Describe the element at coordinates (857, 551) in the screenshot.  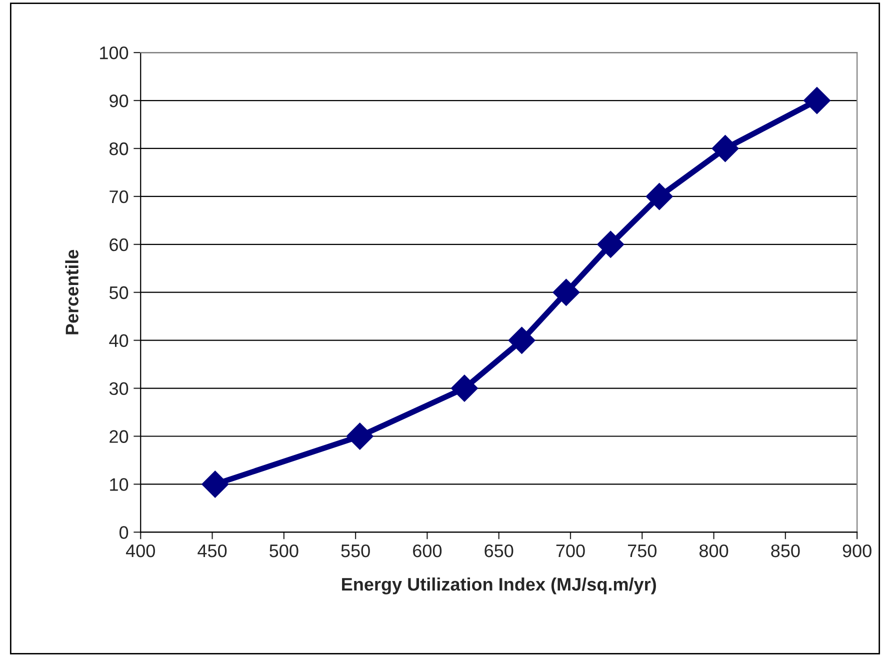
I see `x-tick-label: 900` at that location.